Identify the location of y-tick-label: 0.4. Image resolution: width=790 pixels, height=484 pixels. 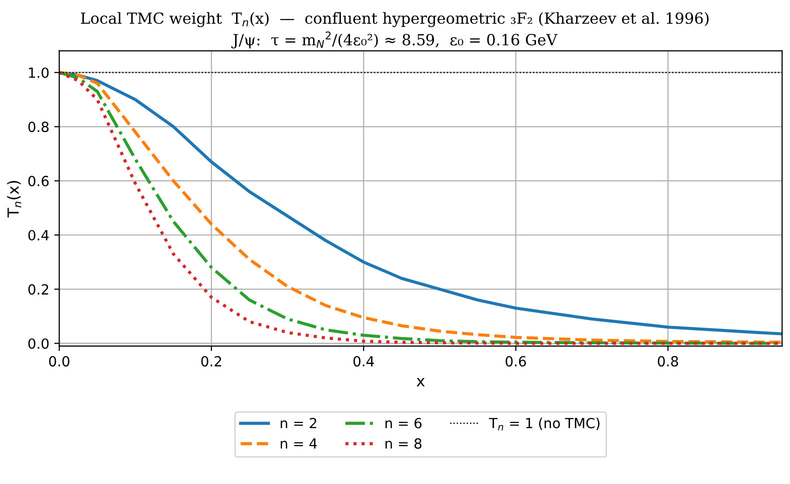
(38, 235).